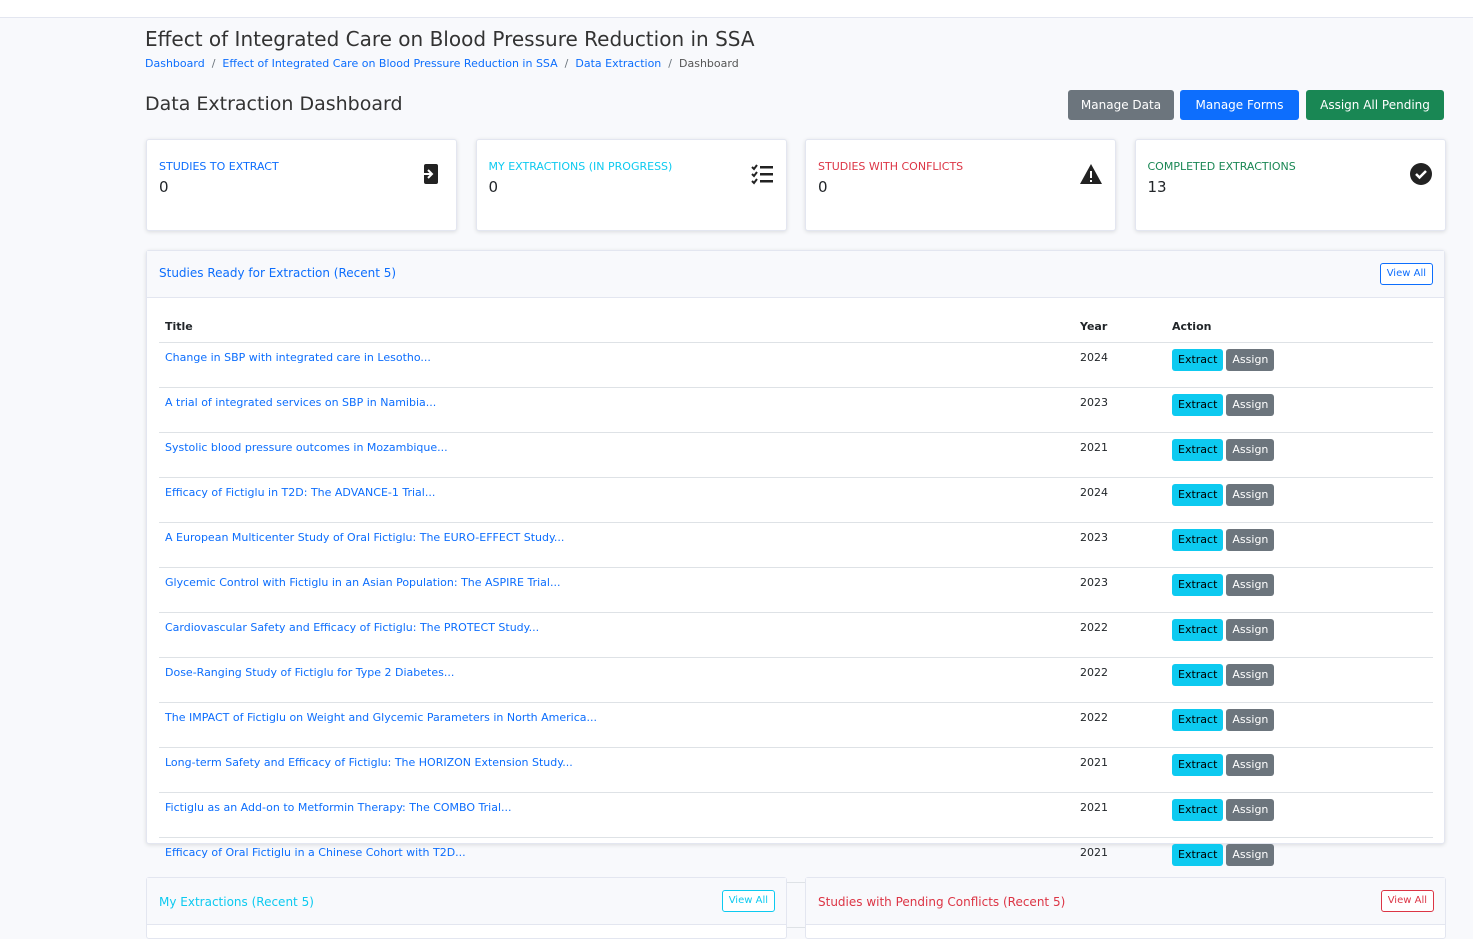 This screenshot has height=939, width=1473. Describe the element at coordinates (610, 63) in the screenshot. I see `breadcrumb-item: Data Extraction` at that location.